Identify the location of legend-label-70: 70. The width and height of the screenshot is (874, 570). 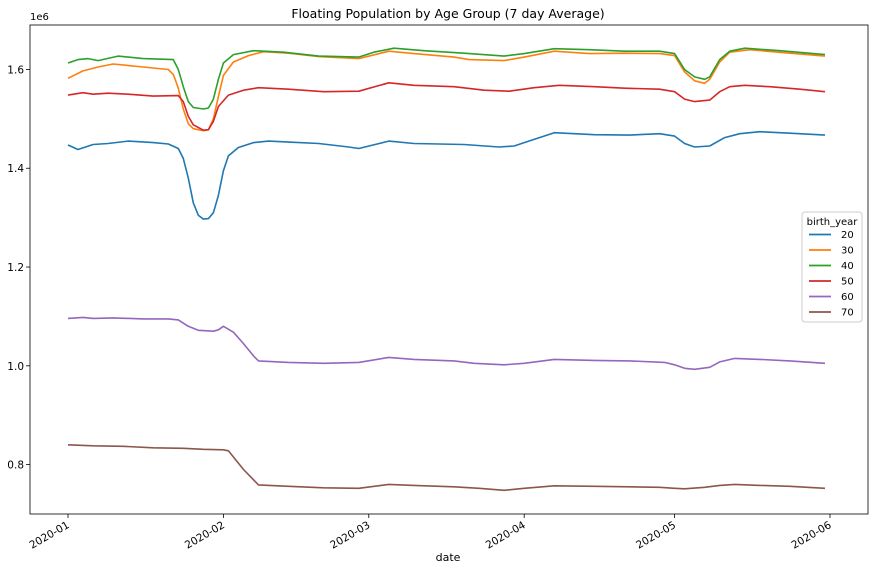
(847, 313).